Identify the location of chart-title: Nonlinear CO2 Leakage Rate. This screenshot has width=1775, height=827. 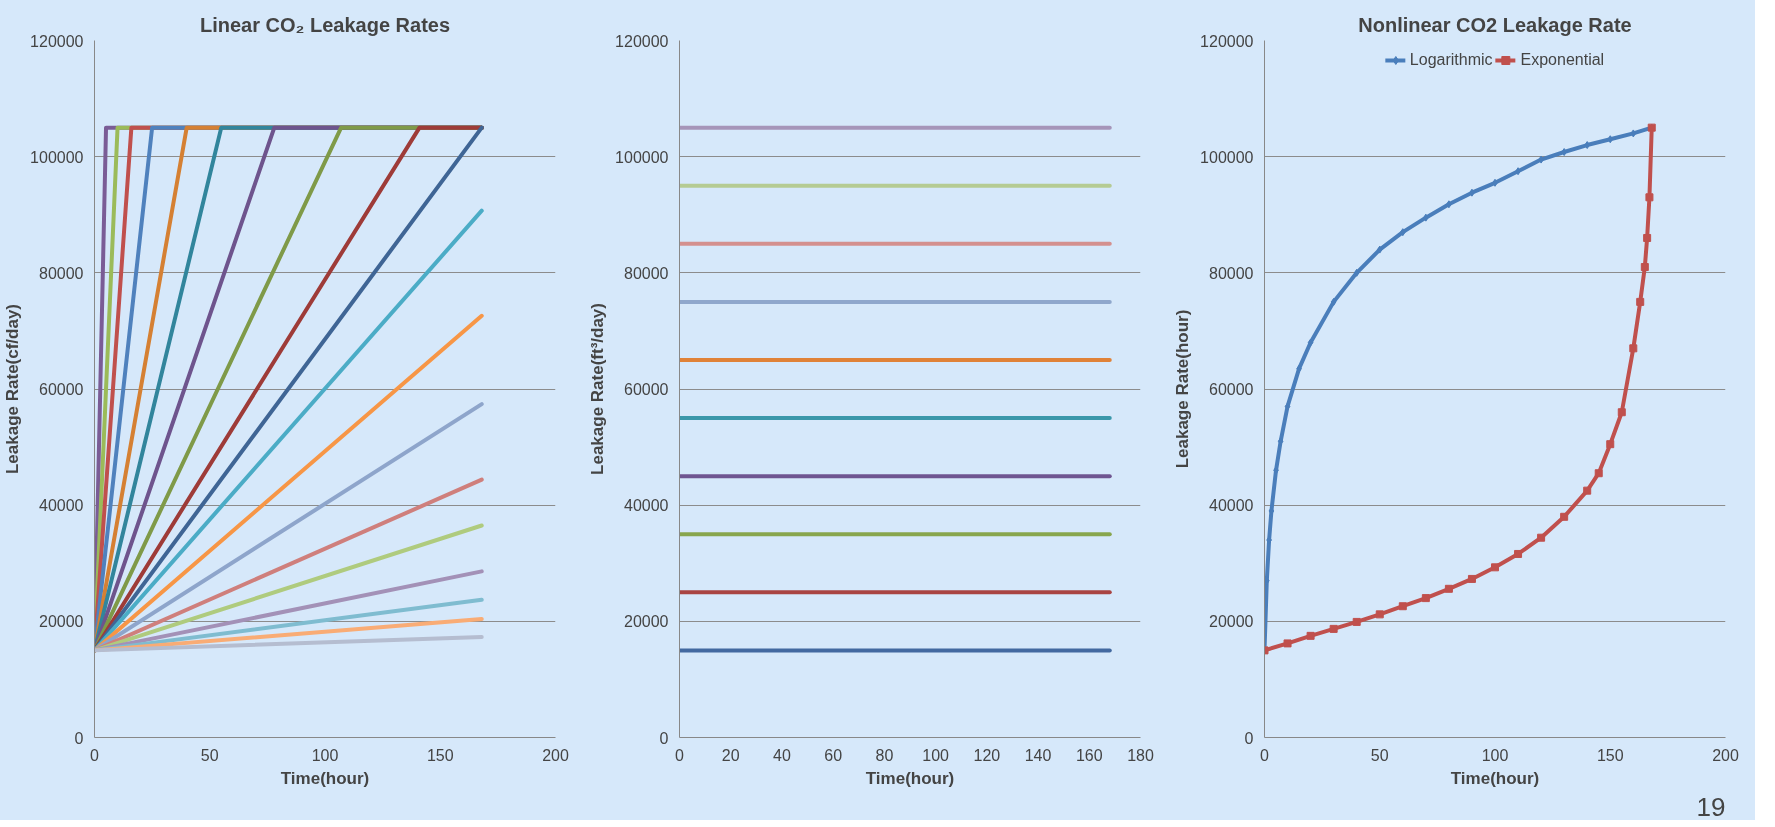
(1495, 24).